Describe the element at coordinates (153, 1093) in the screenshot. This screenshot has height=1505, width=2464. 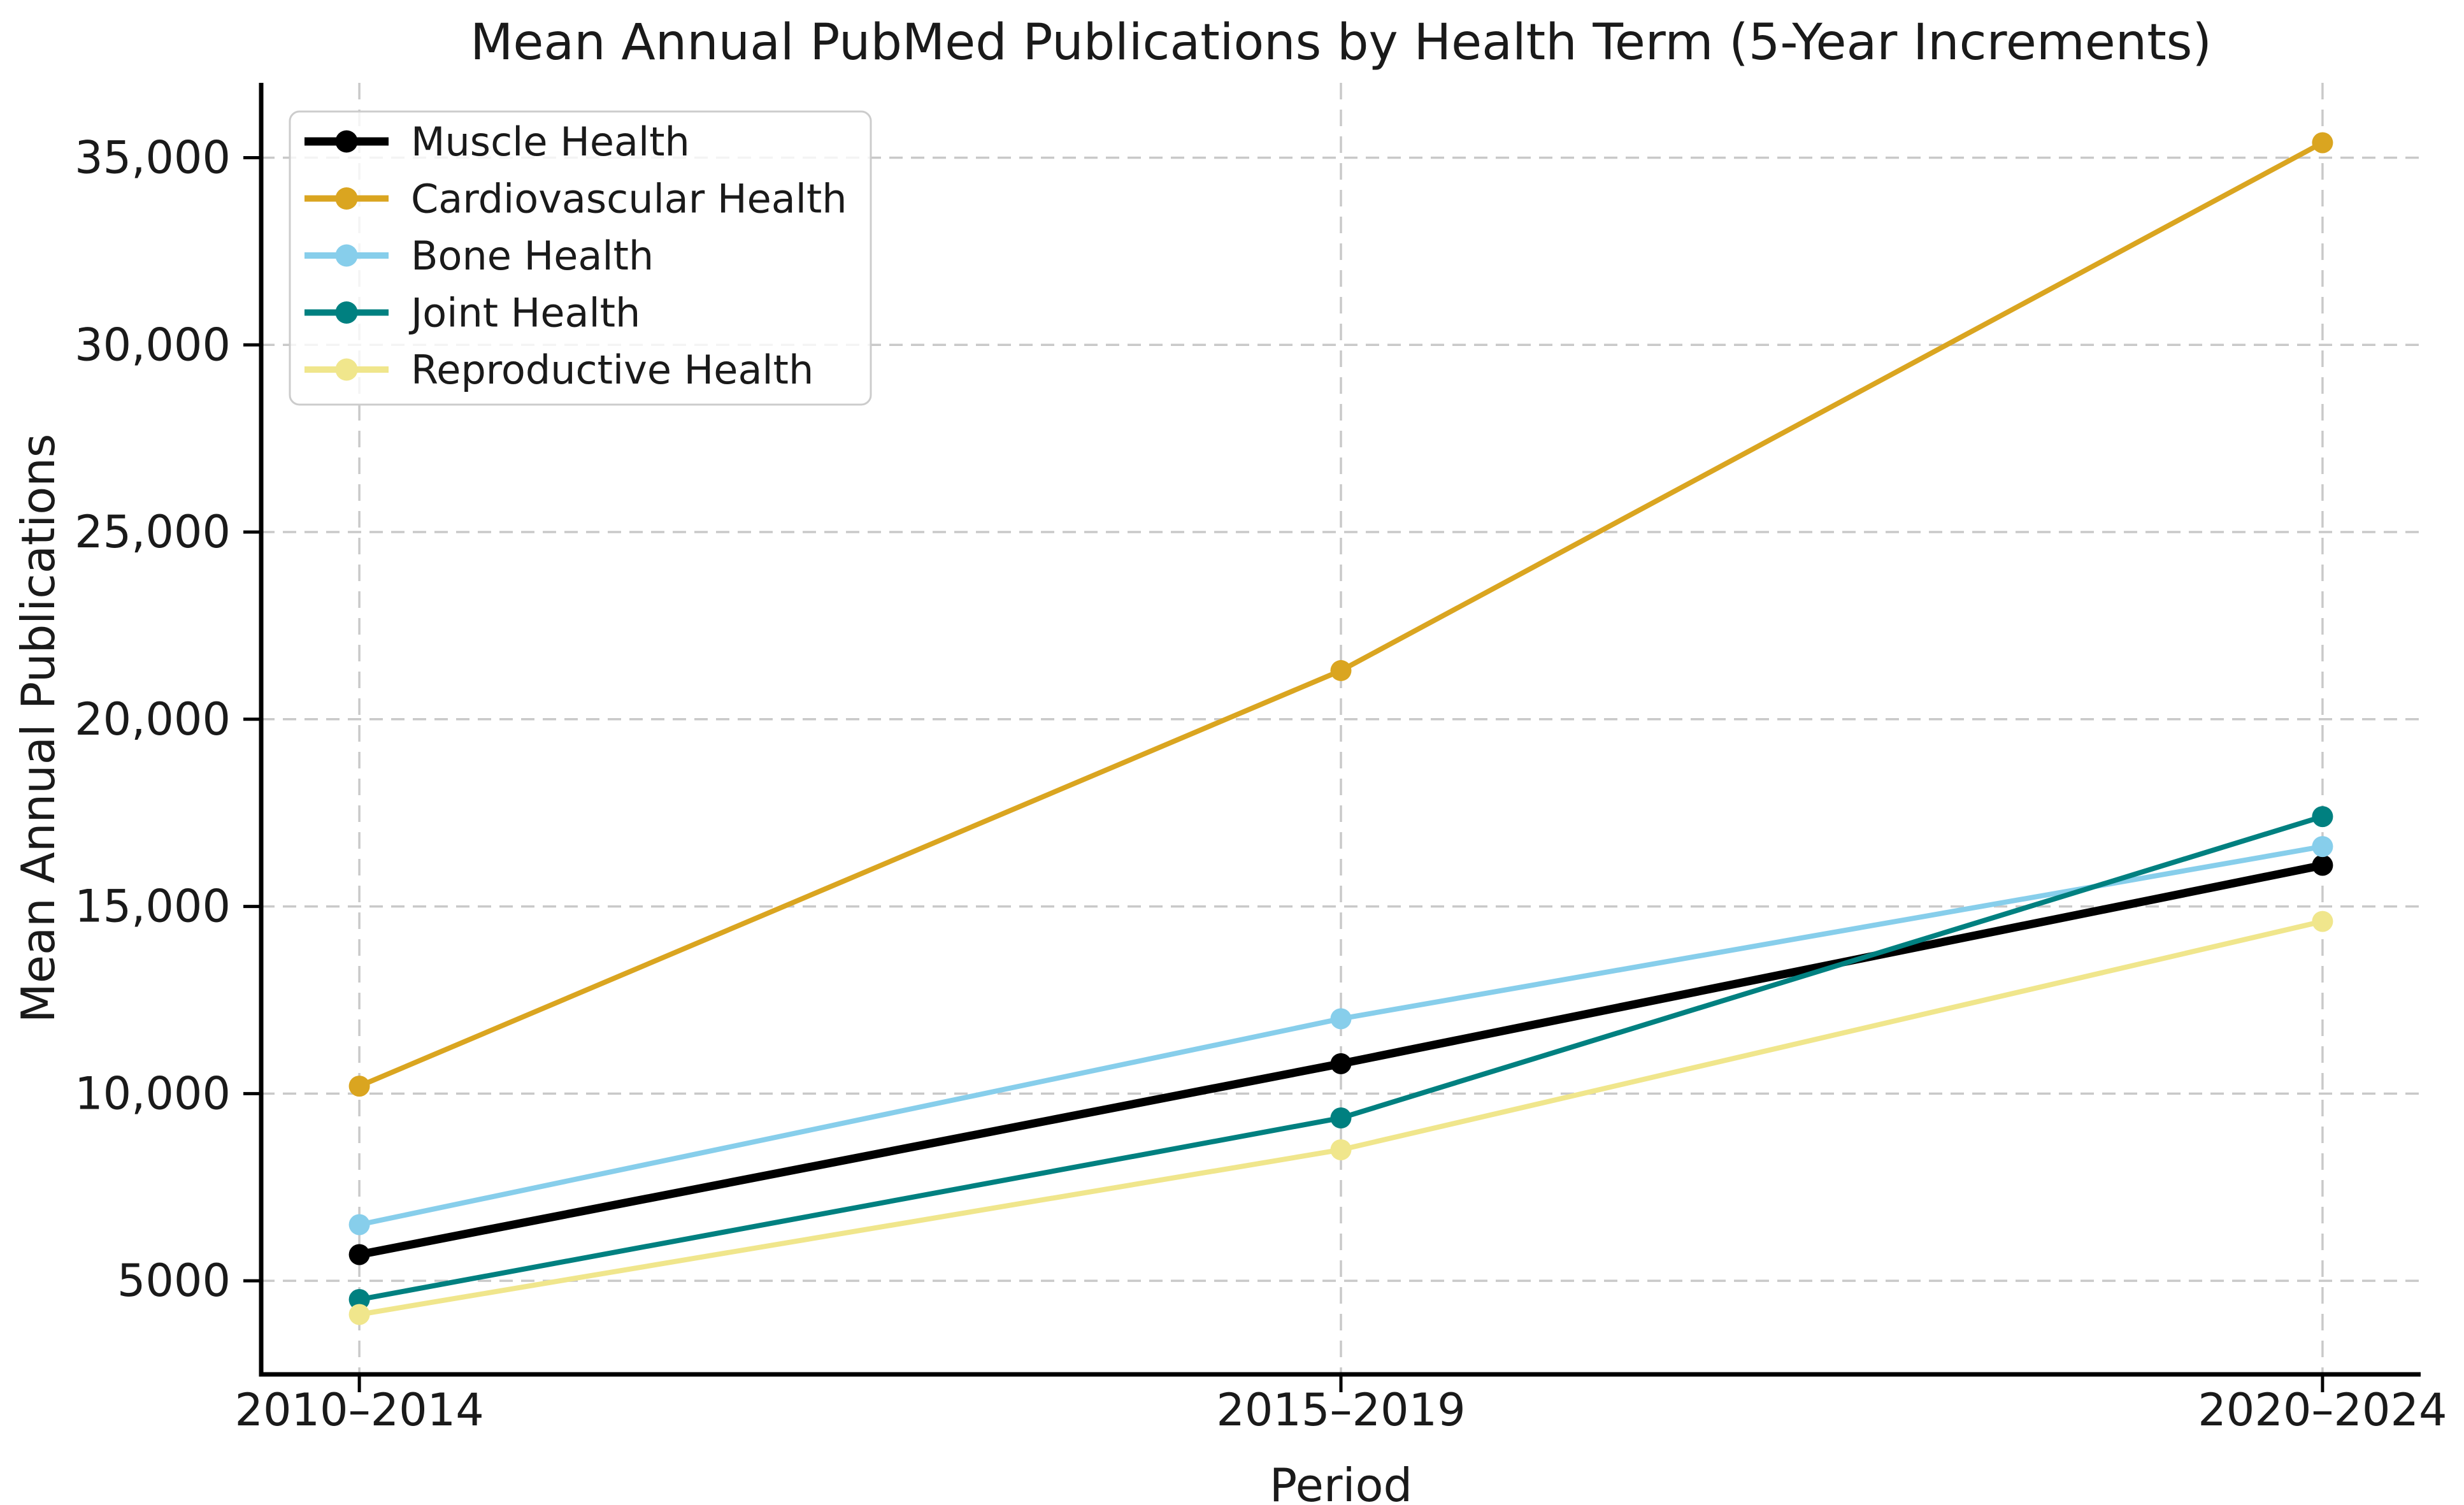
I see `y-tick-label-10000: 10,000` at that location.